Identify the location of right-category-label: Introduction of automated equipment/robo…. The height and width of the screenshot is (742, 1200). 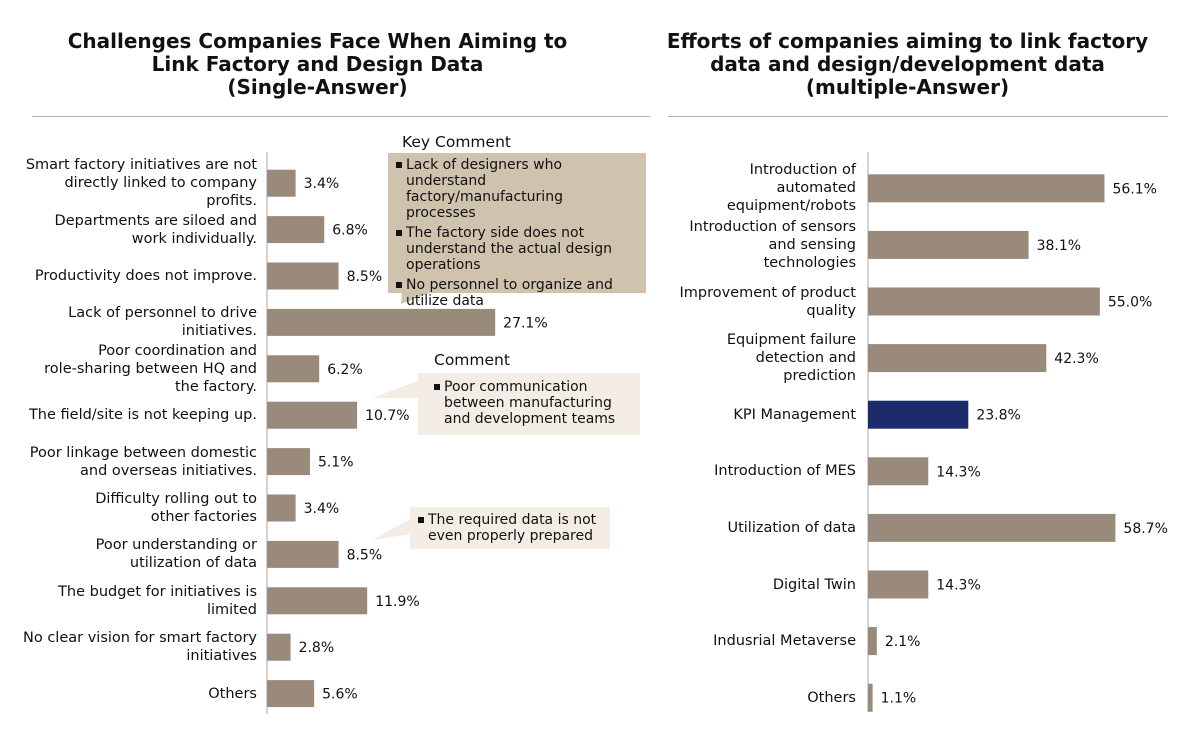
(791, 188).